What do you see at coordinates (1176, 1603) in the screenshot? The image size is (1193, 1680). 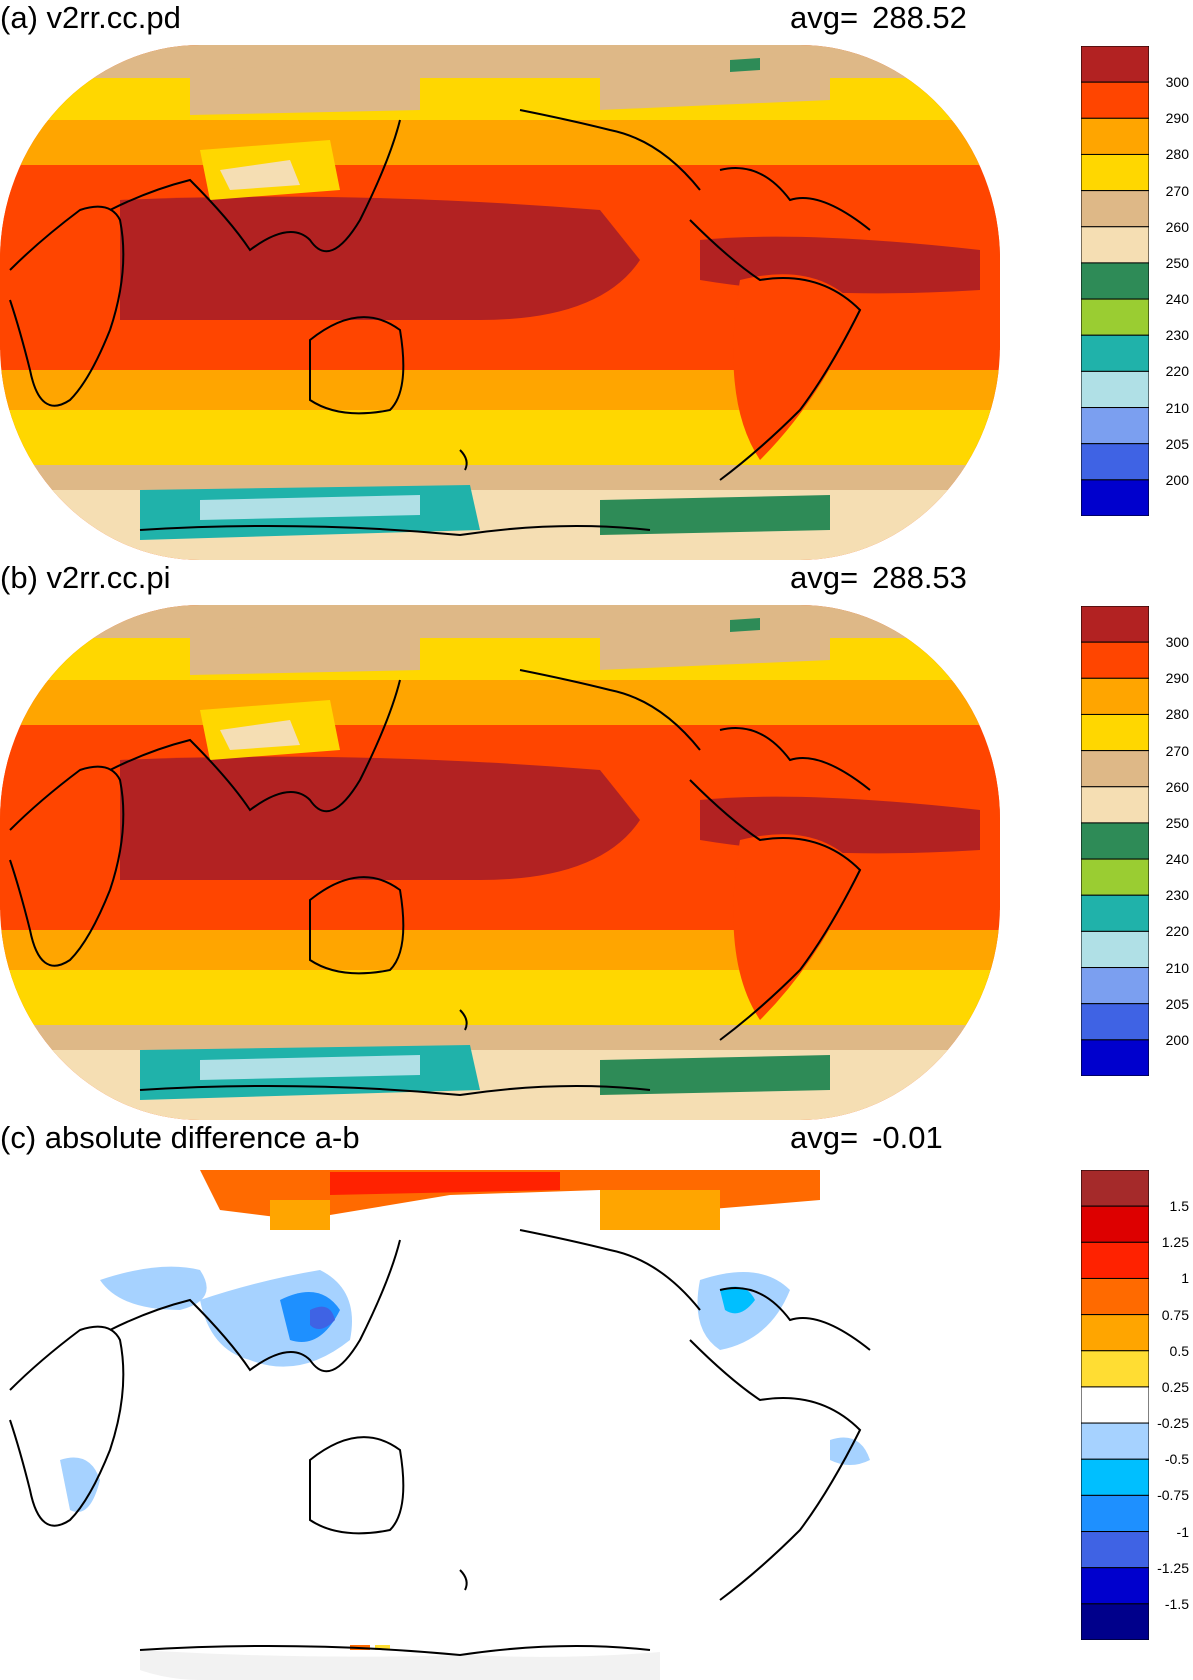 I see `colorbar-label: -1.5` at bounding box center [1176, 1603].